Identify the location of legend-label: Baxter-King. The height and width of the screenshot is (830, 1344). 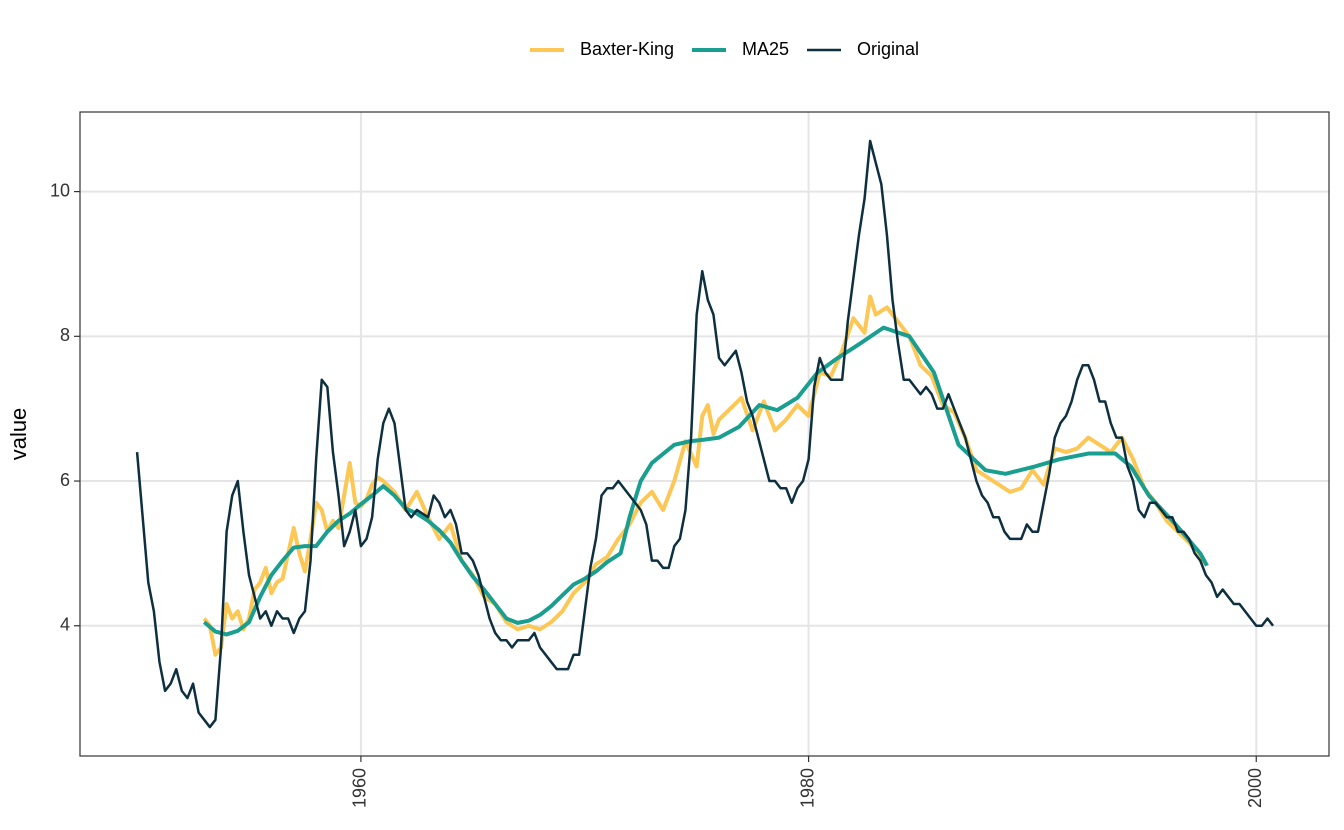
(627, 49).